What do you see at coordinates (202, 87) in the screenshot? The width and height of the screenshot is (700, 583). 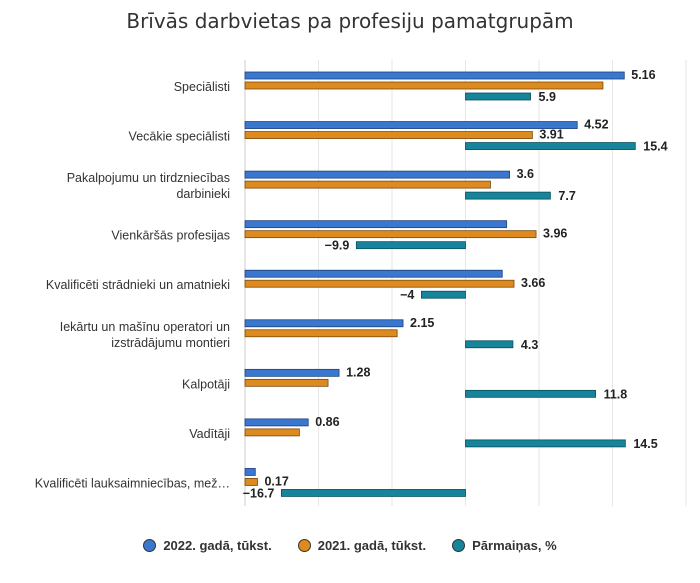 I see `category-label: Speciālisti` at bounding box center [202, 87].